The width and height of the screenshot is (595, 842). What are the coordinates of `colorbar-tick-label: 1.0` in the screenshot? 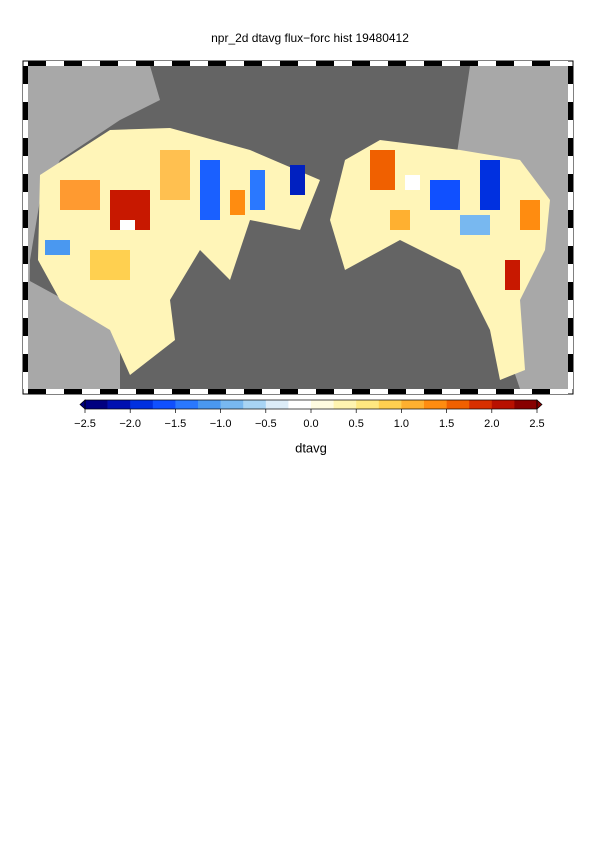 It's located at (401, 424).